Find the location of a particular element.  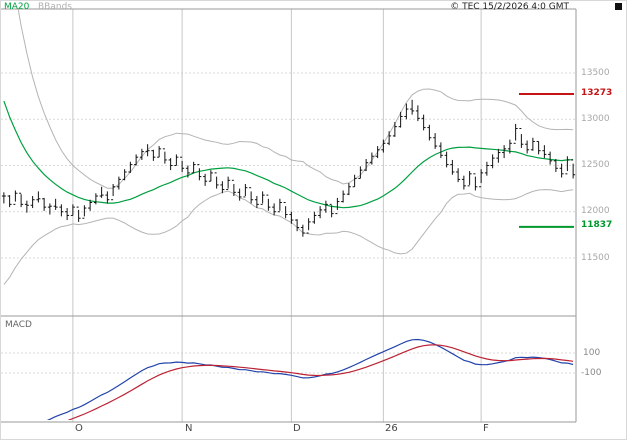

price-axis-label-13500: 13500 is located at coordinates (595, 73).